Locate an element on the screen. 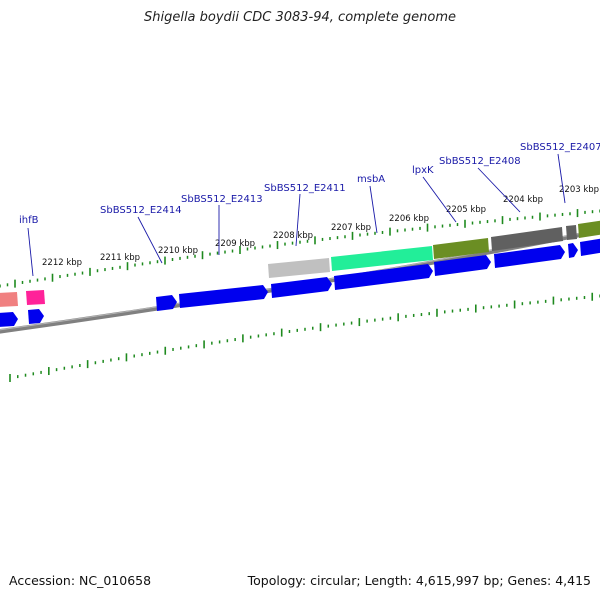 This screenshot has width=600, height=600. feature-block-pink is located at coordinates (35, 297).